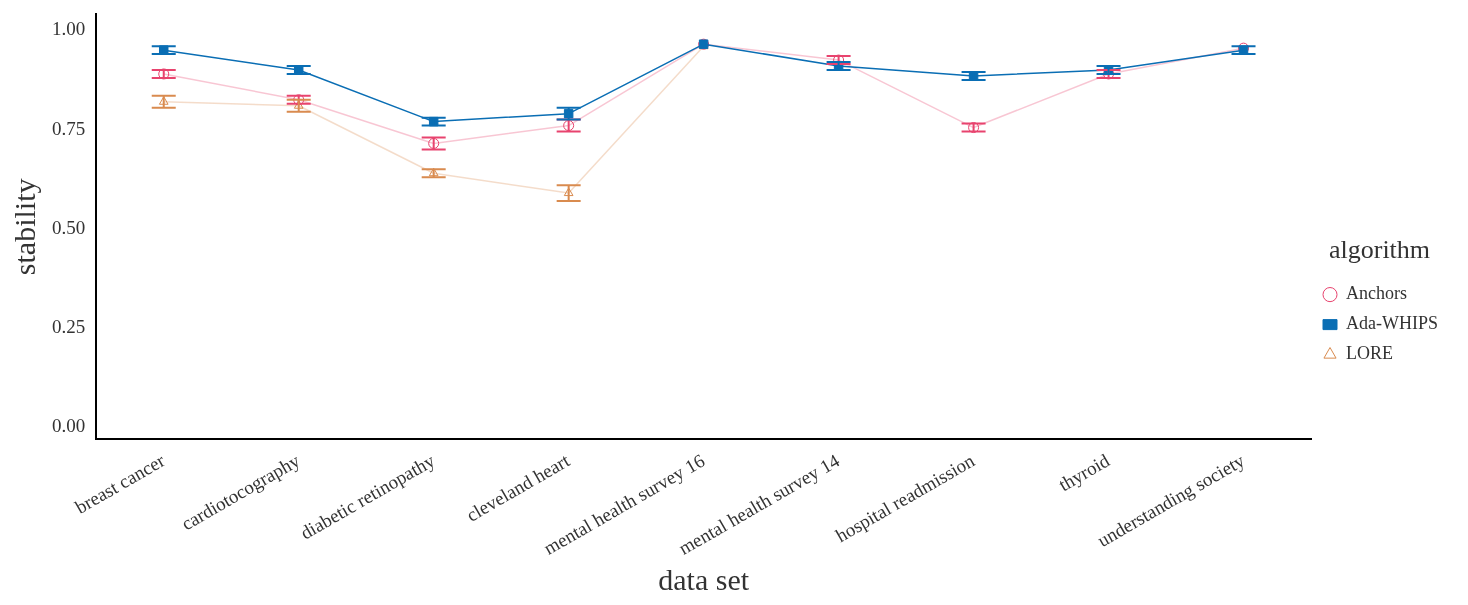  I want to click on legend-label: LORE, so click(1370, 353).